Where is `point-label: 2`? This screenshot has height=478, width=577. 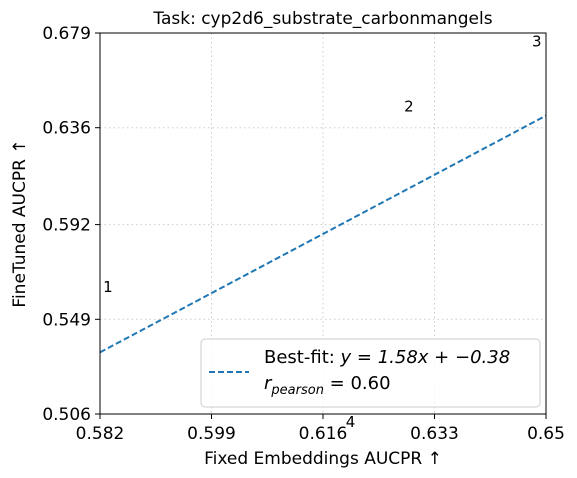
point-label: 2 is located at coordinates (409, 106).